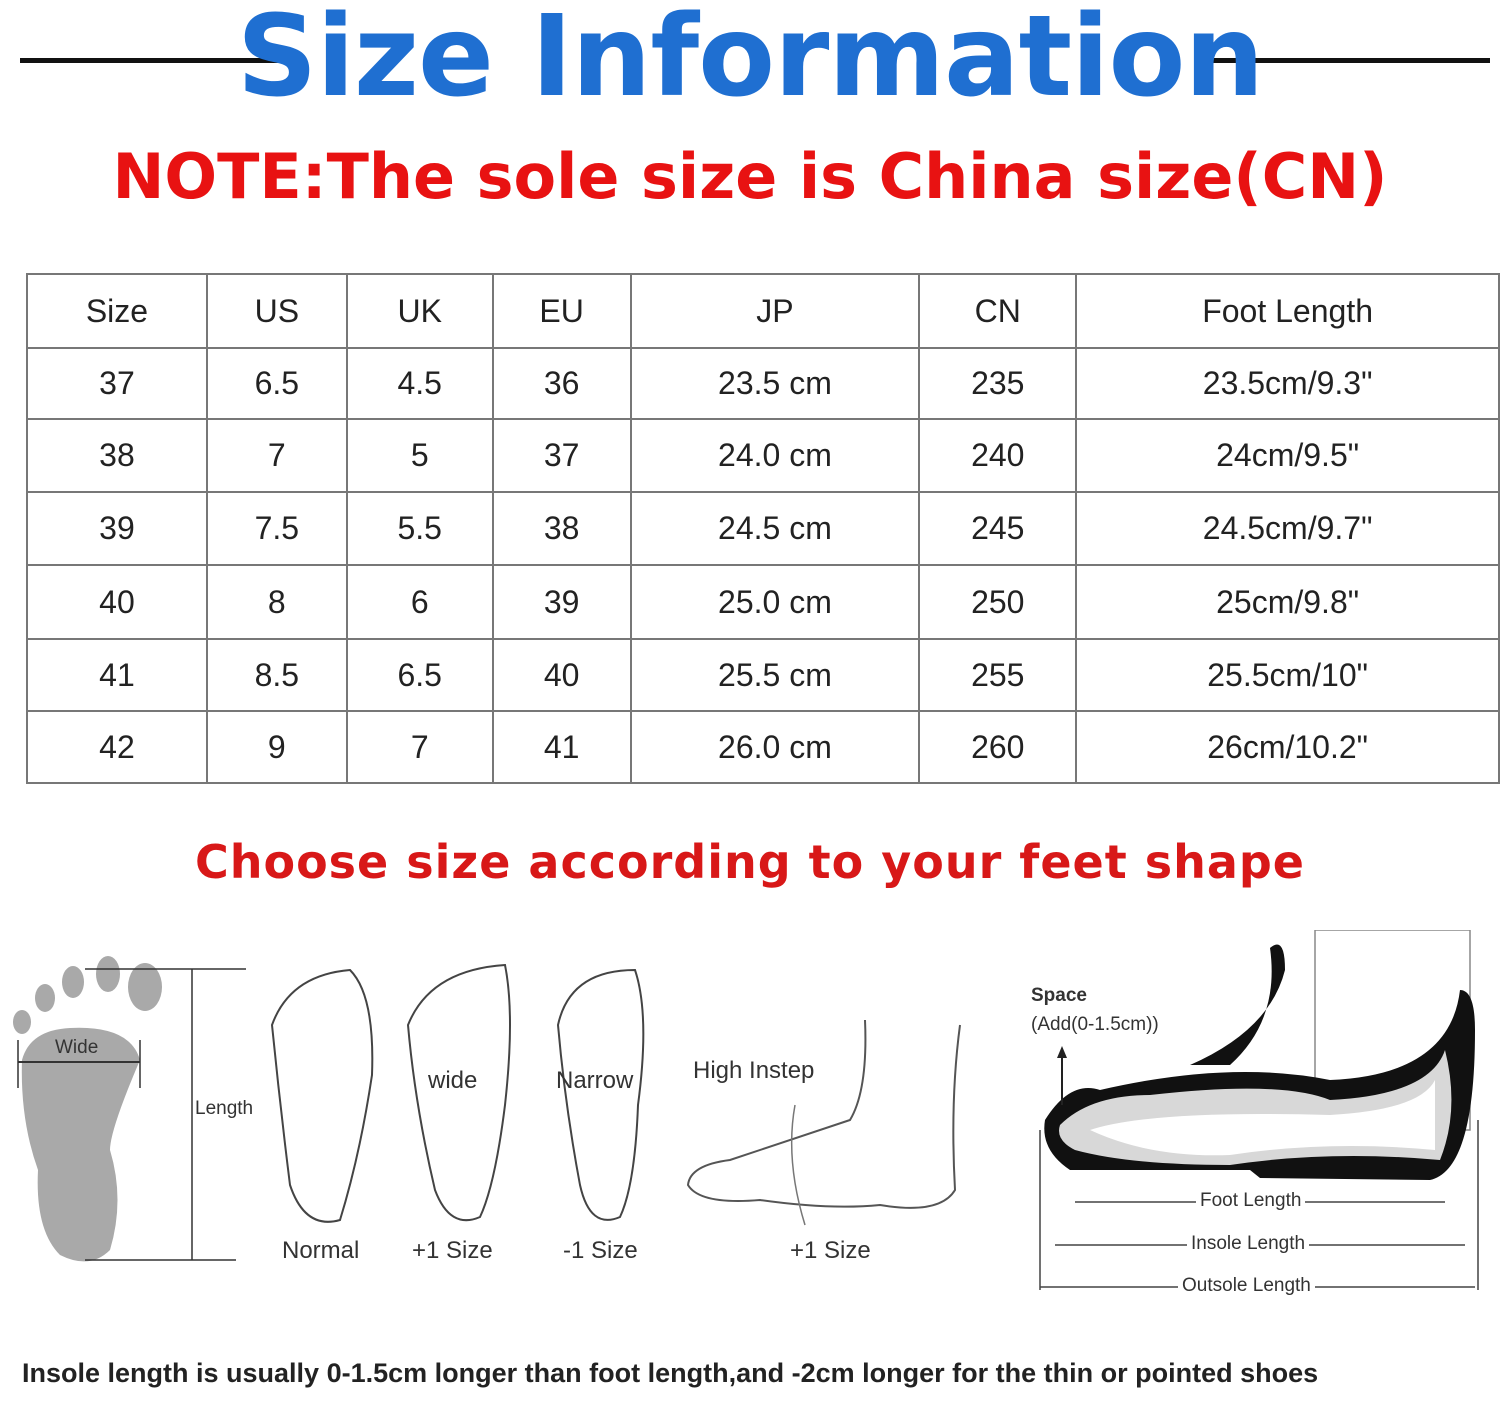 This screenshot has height=1404, width=1500. Describe the element at coordinates (1287, 528) in the screenshot. I see `table-cell: 24.5cm/9.7"` at that location.